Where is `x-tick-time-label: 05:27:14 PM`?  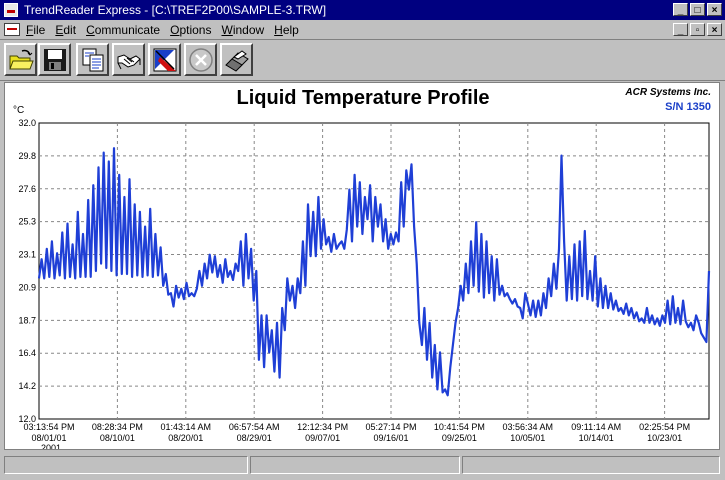
x-tick-time-label: 05:27:14 PM is located at coordinates (390, 427).